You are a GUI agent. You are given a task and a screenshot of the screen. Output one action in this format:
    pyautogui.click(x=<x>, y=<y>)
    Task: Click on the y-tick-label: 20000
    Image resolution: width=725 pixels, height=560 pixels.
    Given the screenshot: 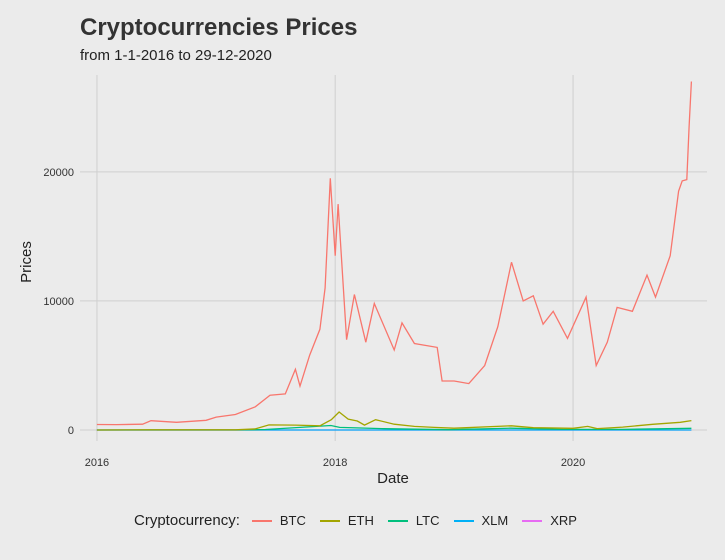 What is the action you would take?
    pyautogui.click(x=58, y=173)
    